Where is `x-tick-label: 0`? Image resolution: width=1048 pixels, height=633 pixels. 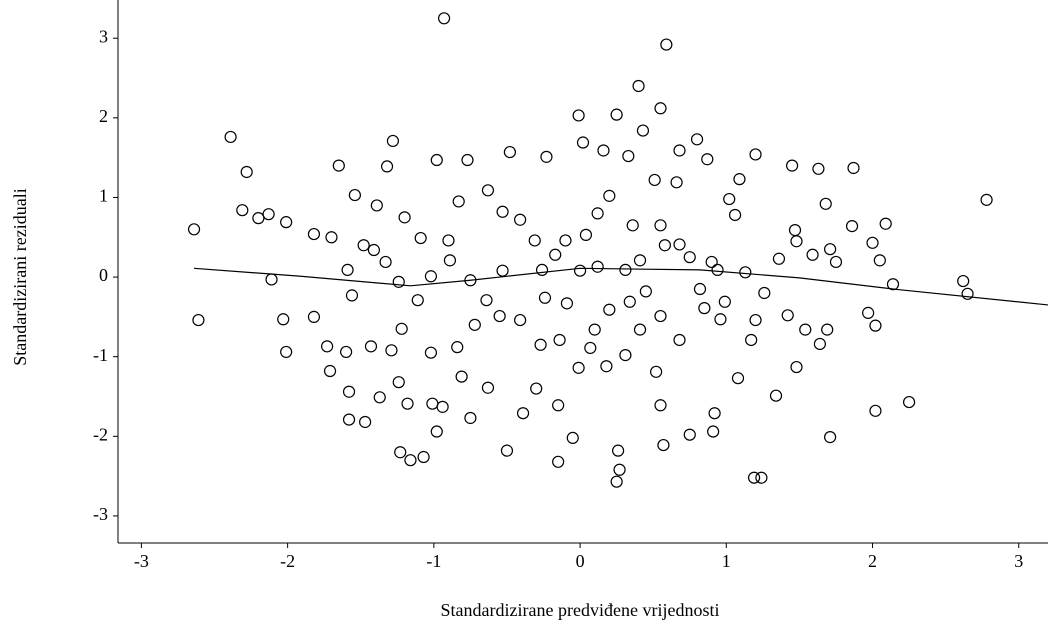 x-tick-label: 0 is located at coordinates (580, 561).